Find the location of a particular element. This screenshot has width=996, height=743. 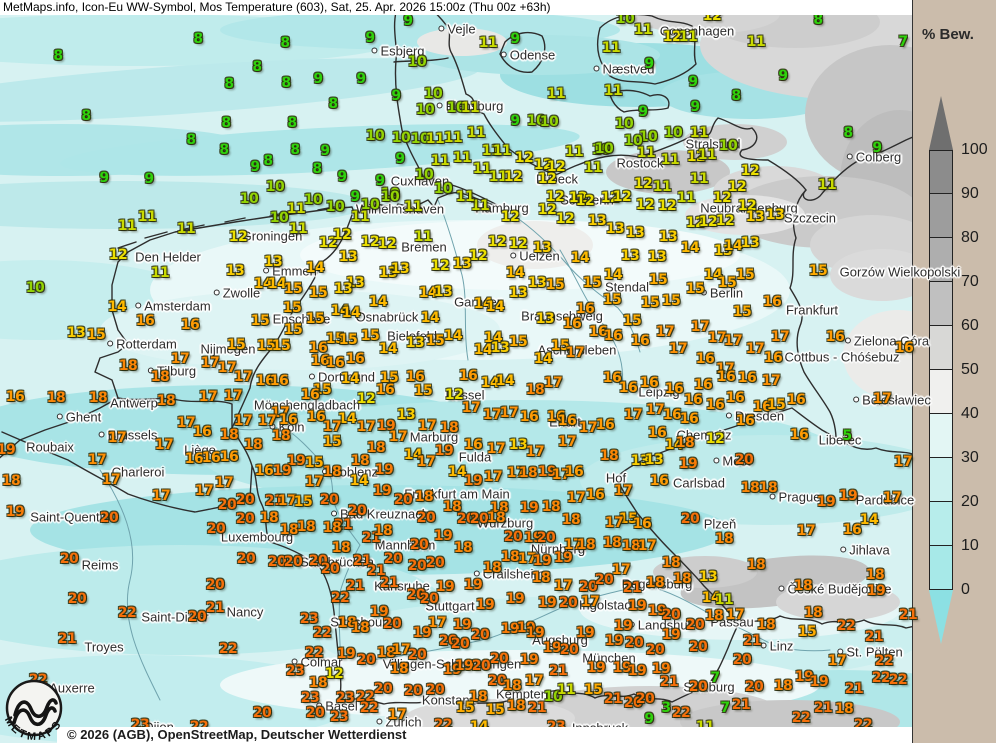

legend-arrow-bottom is located at coordinates (941, 617).